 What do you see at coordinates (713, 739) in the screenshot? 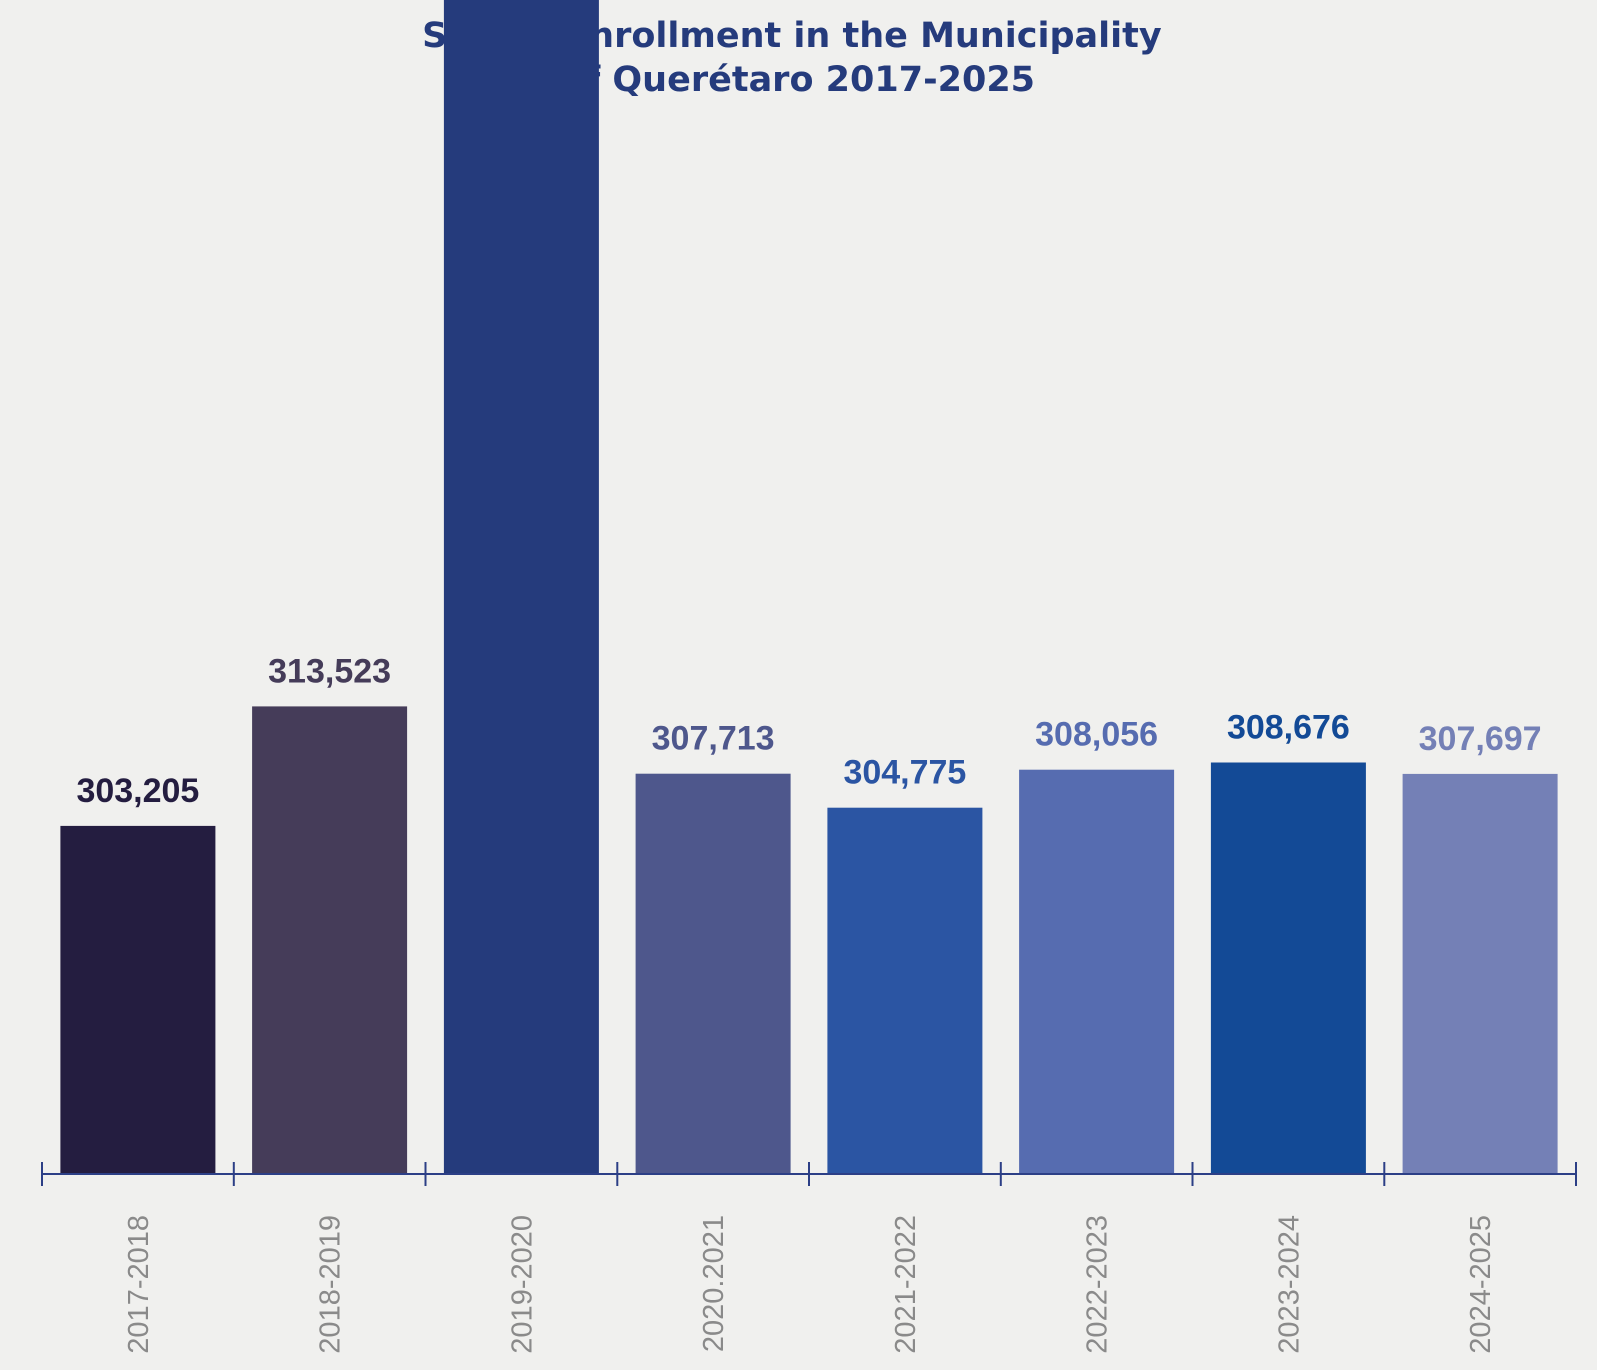
I see `value-label-2020.2021: 307,713` at bounding box center [713, 739].